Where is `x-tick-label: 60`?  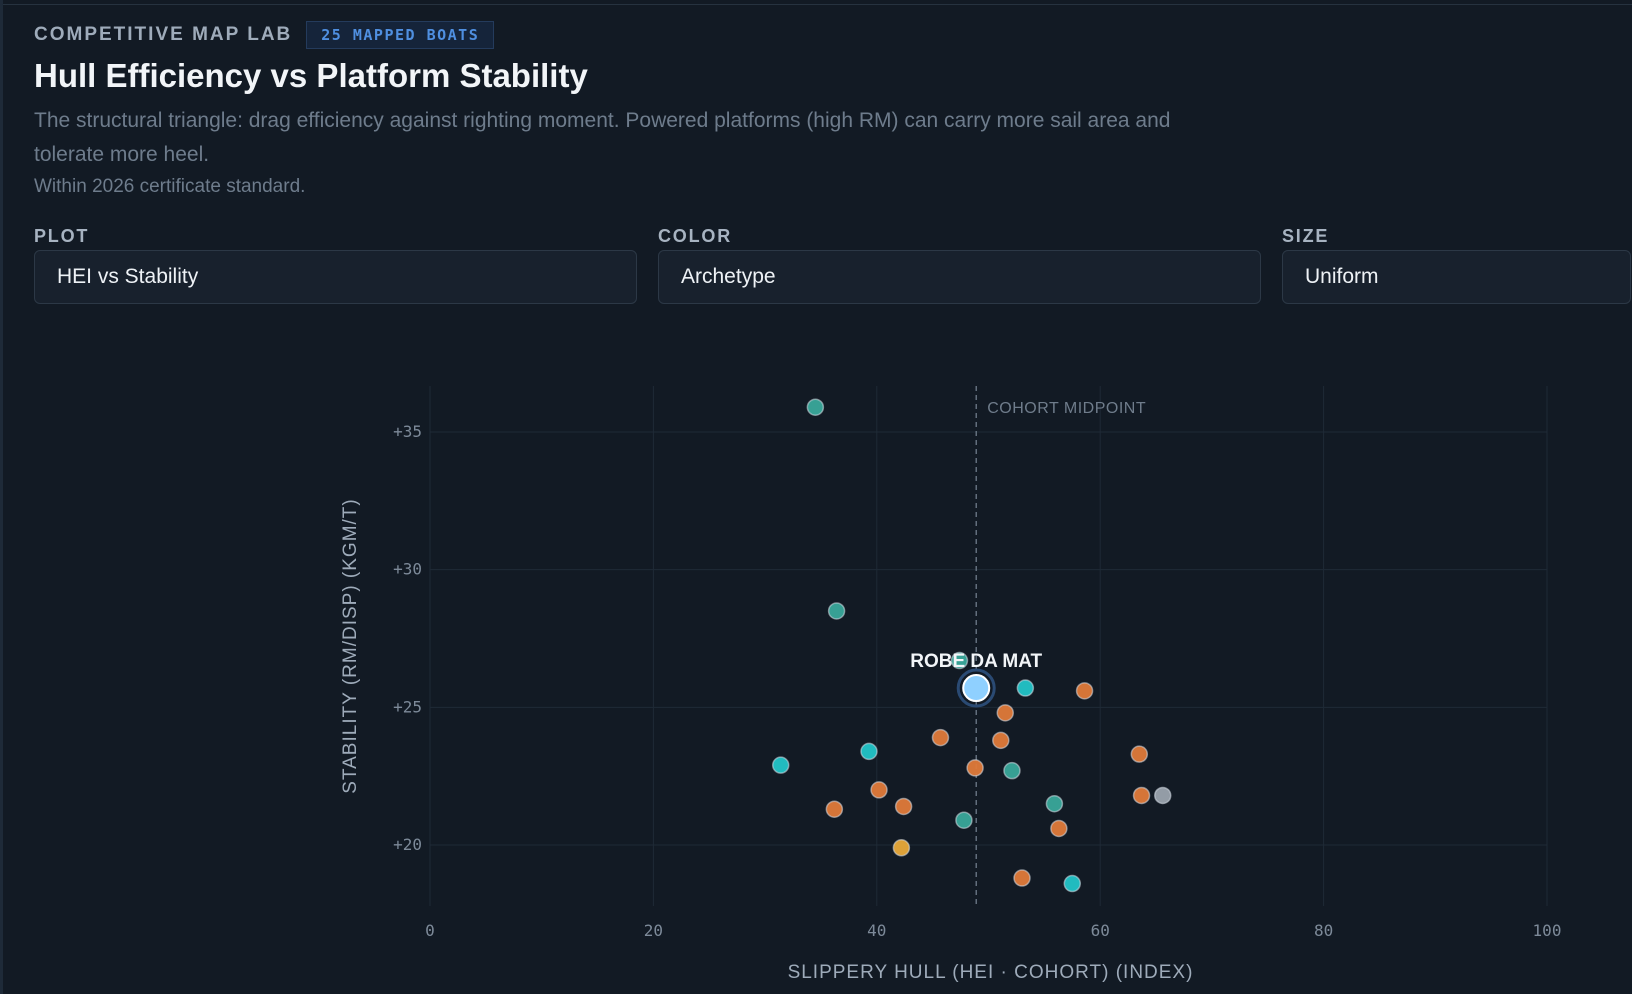 x-tick-label: 60 is located at coordinates (1100, 930).